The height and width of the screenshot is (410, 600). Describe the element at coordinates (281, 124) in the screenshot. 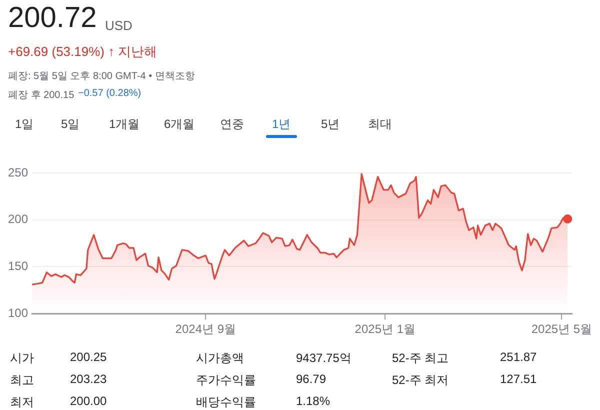

I see `text: 1년` at that location.